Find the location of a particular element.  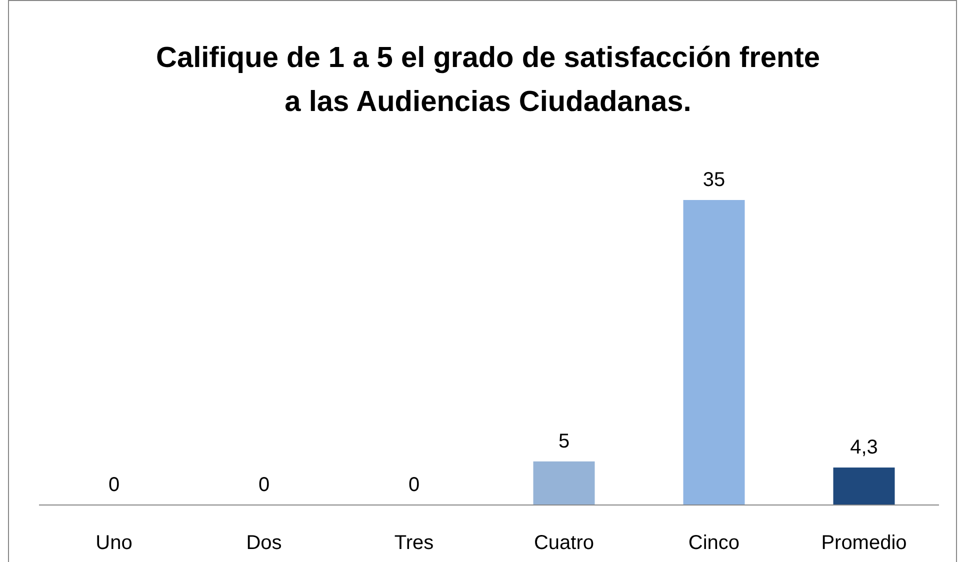

data-label: 35 is located at coordinates (714, 180).